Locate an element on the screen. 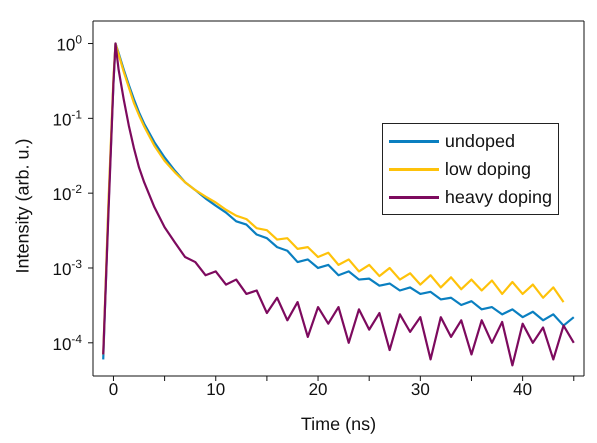 This screenshot has height=443, width=597. legend-label: undoped is located at coordinates (479, 141).